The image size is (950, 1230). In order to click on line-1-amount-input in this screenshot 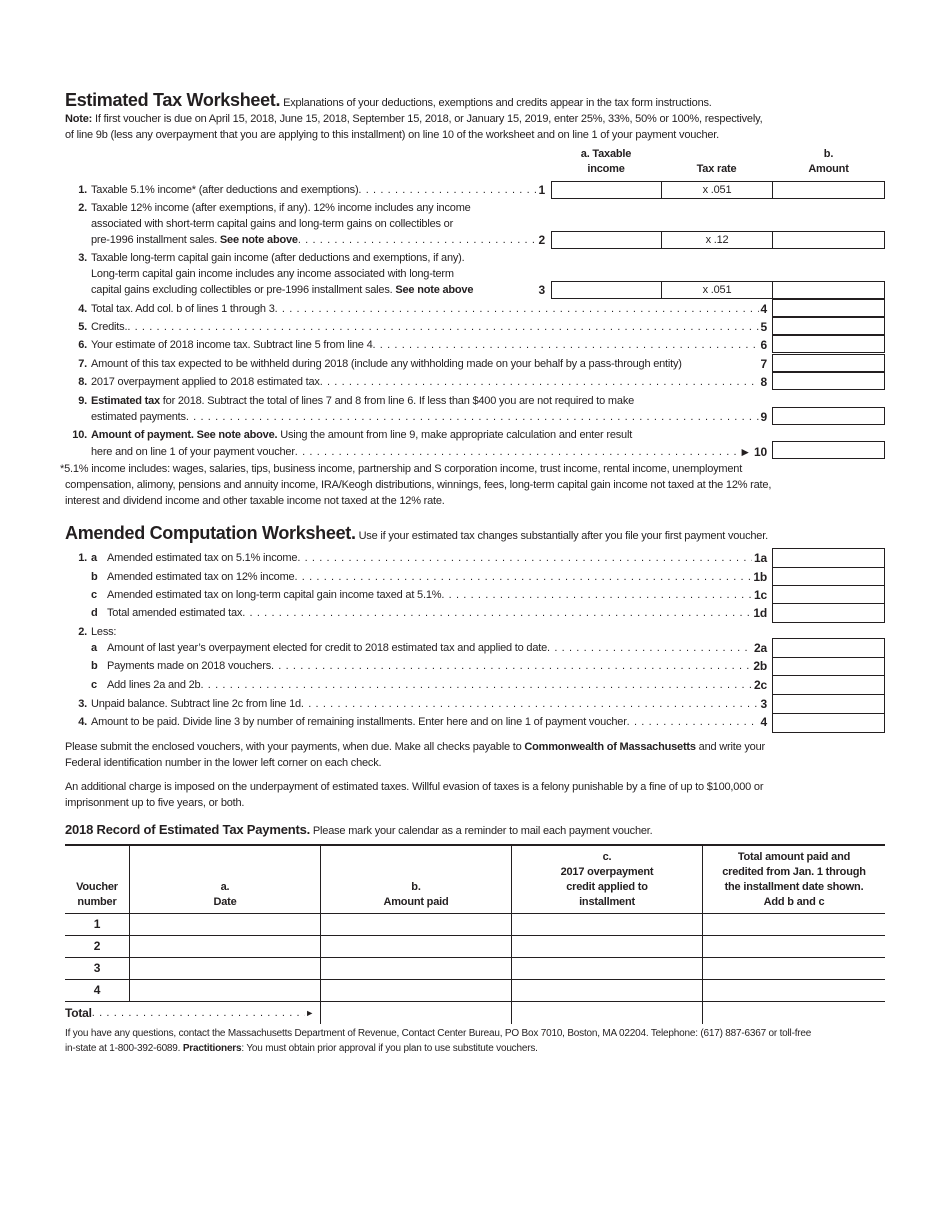, I will do `click(828, 190)`.